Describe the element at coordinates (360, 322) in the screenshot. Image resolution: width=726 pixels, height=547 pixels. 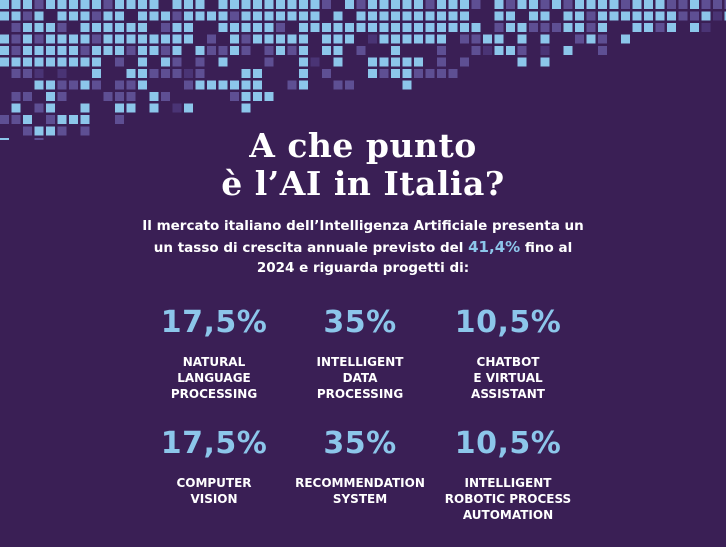
I see `stat-value: 35%` at that location.